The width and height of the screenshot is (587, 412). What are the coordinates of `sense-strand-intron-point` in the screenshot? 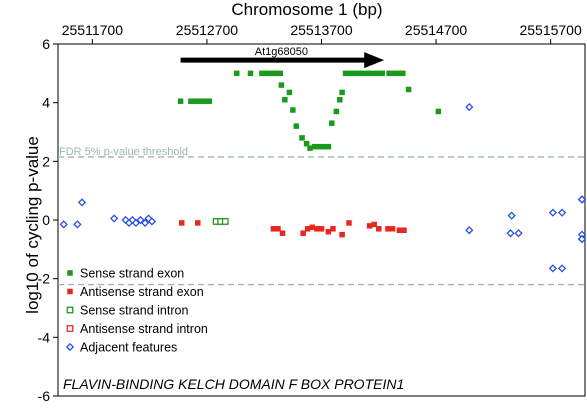 It's located at (225, 221).